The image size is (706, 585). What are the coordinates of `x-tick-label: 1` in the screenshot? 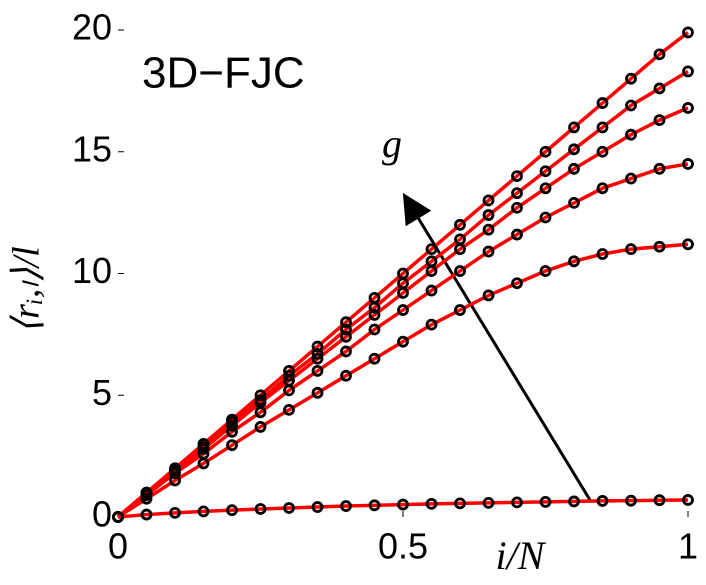 It's located at (688, 546).